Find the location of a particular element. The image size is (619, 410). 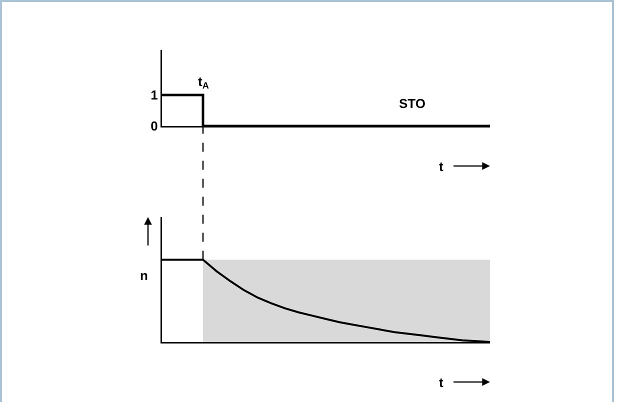

annotation: t$_{A}$ is located at coordinates (204, 82).